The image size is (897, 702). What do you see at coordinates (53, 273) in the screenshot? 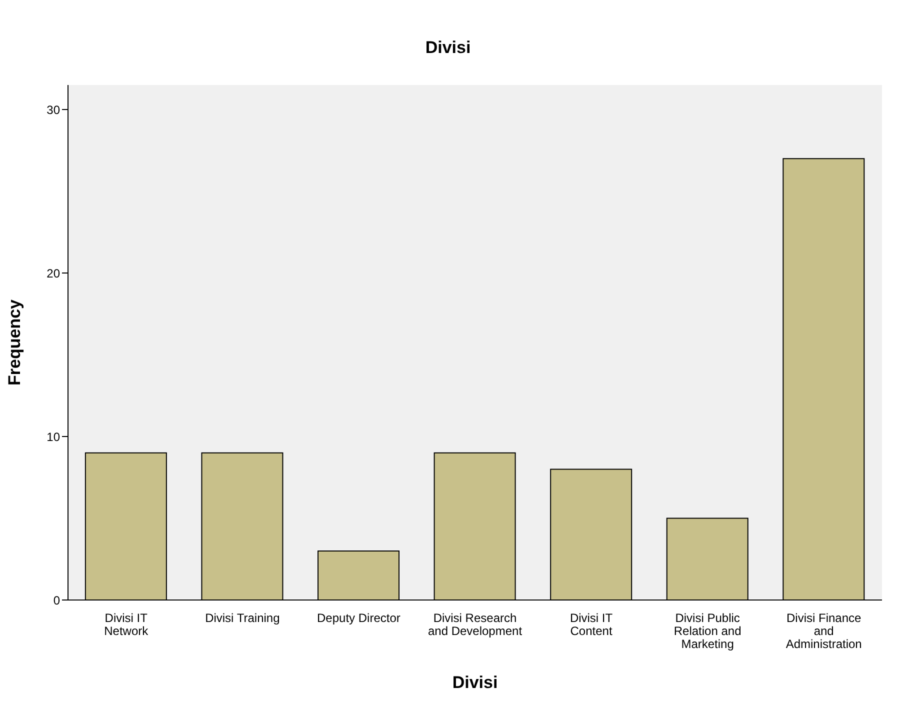
I see `y-tick-label: 20` at bounding box center [53, 273].